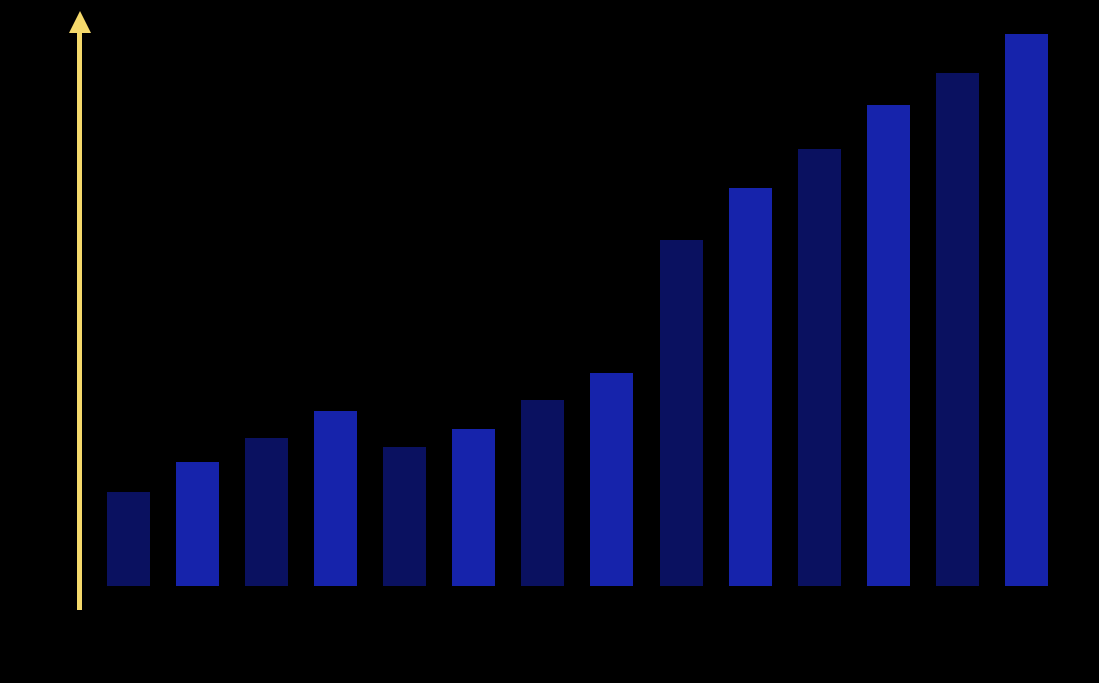 This screenshot has height=683, width=1099. Describe the element at coordinates (80, 22) in the screenshot. I see `y-axis-arrow-up-icon` at that location.